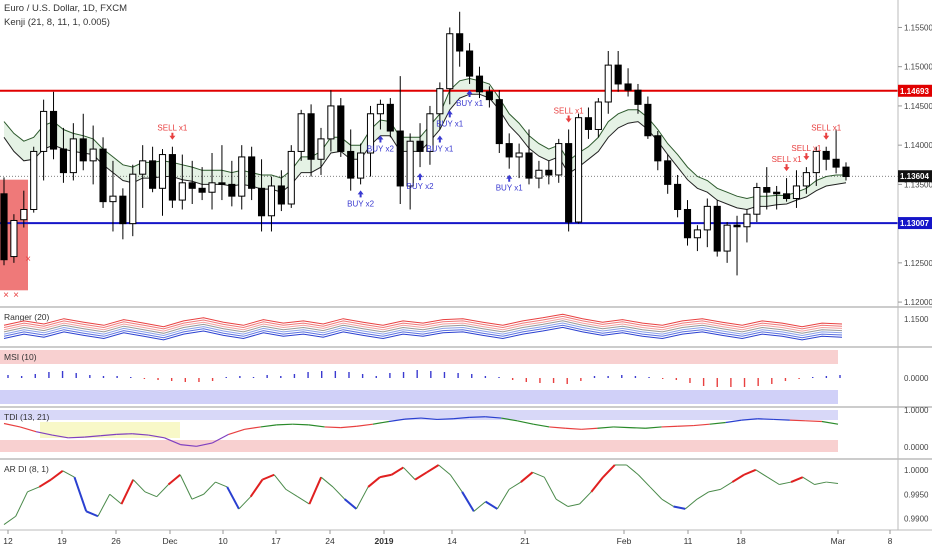 This screenshot has height=550, width=932. I want to click on buy-signal: BUY x1, so click(509, 183).